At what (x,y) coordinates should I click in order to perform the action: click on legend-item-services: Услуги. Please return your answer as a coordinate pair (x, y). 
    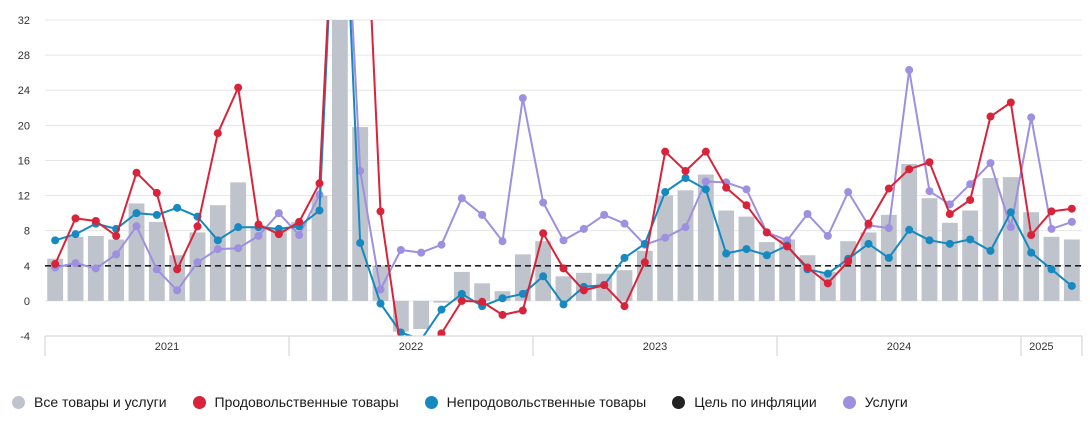
    Looking at the image, I should click on (875, 402).